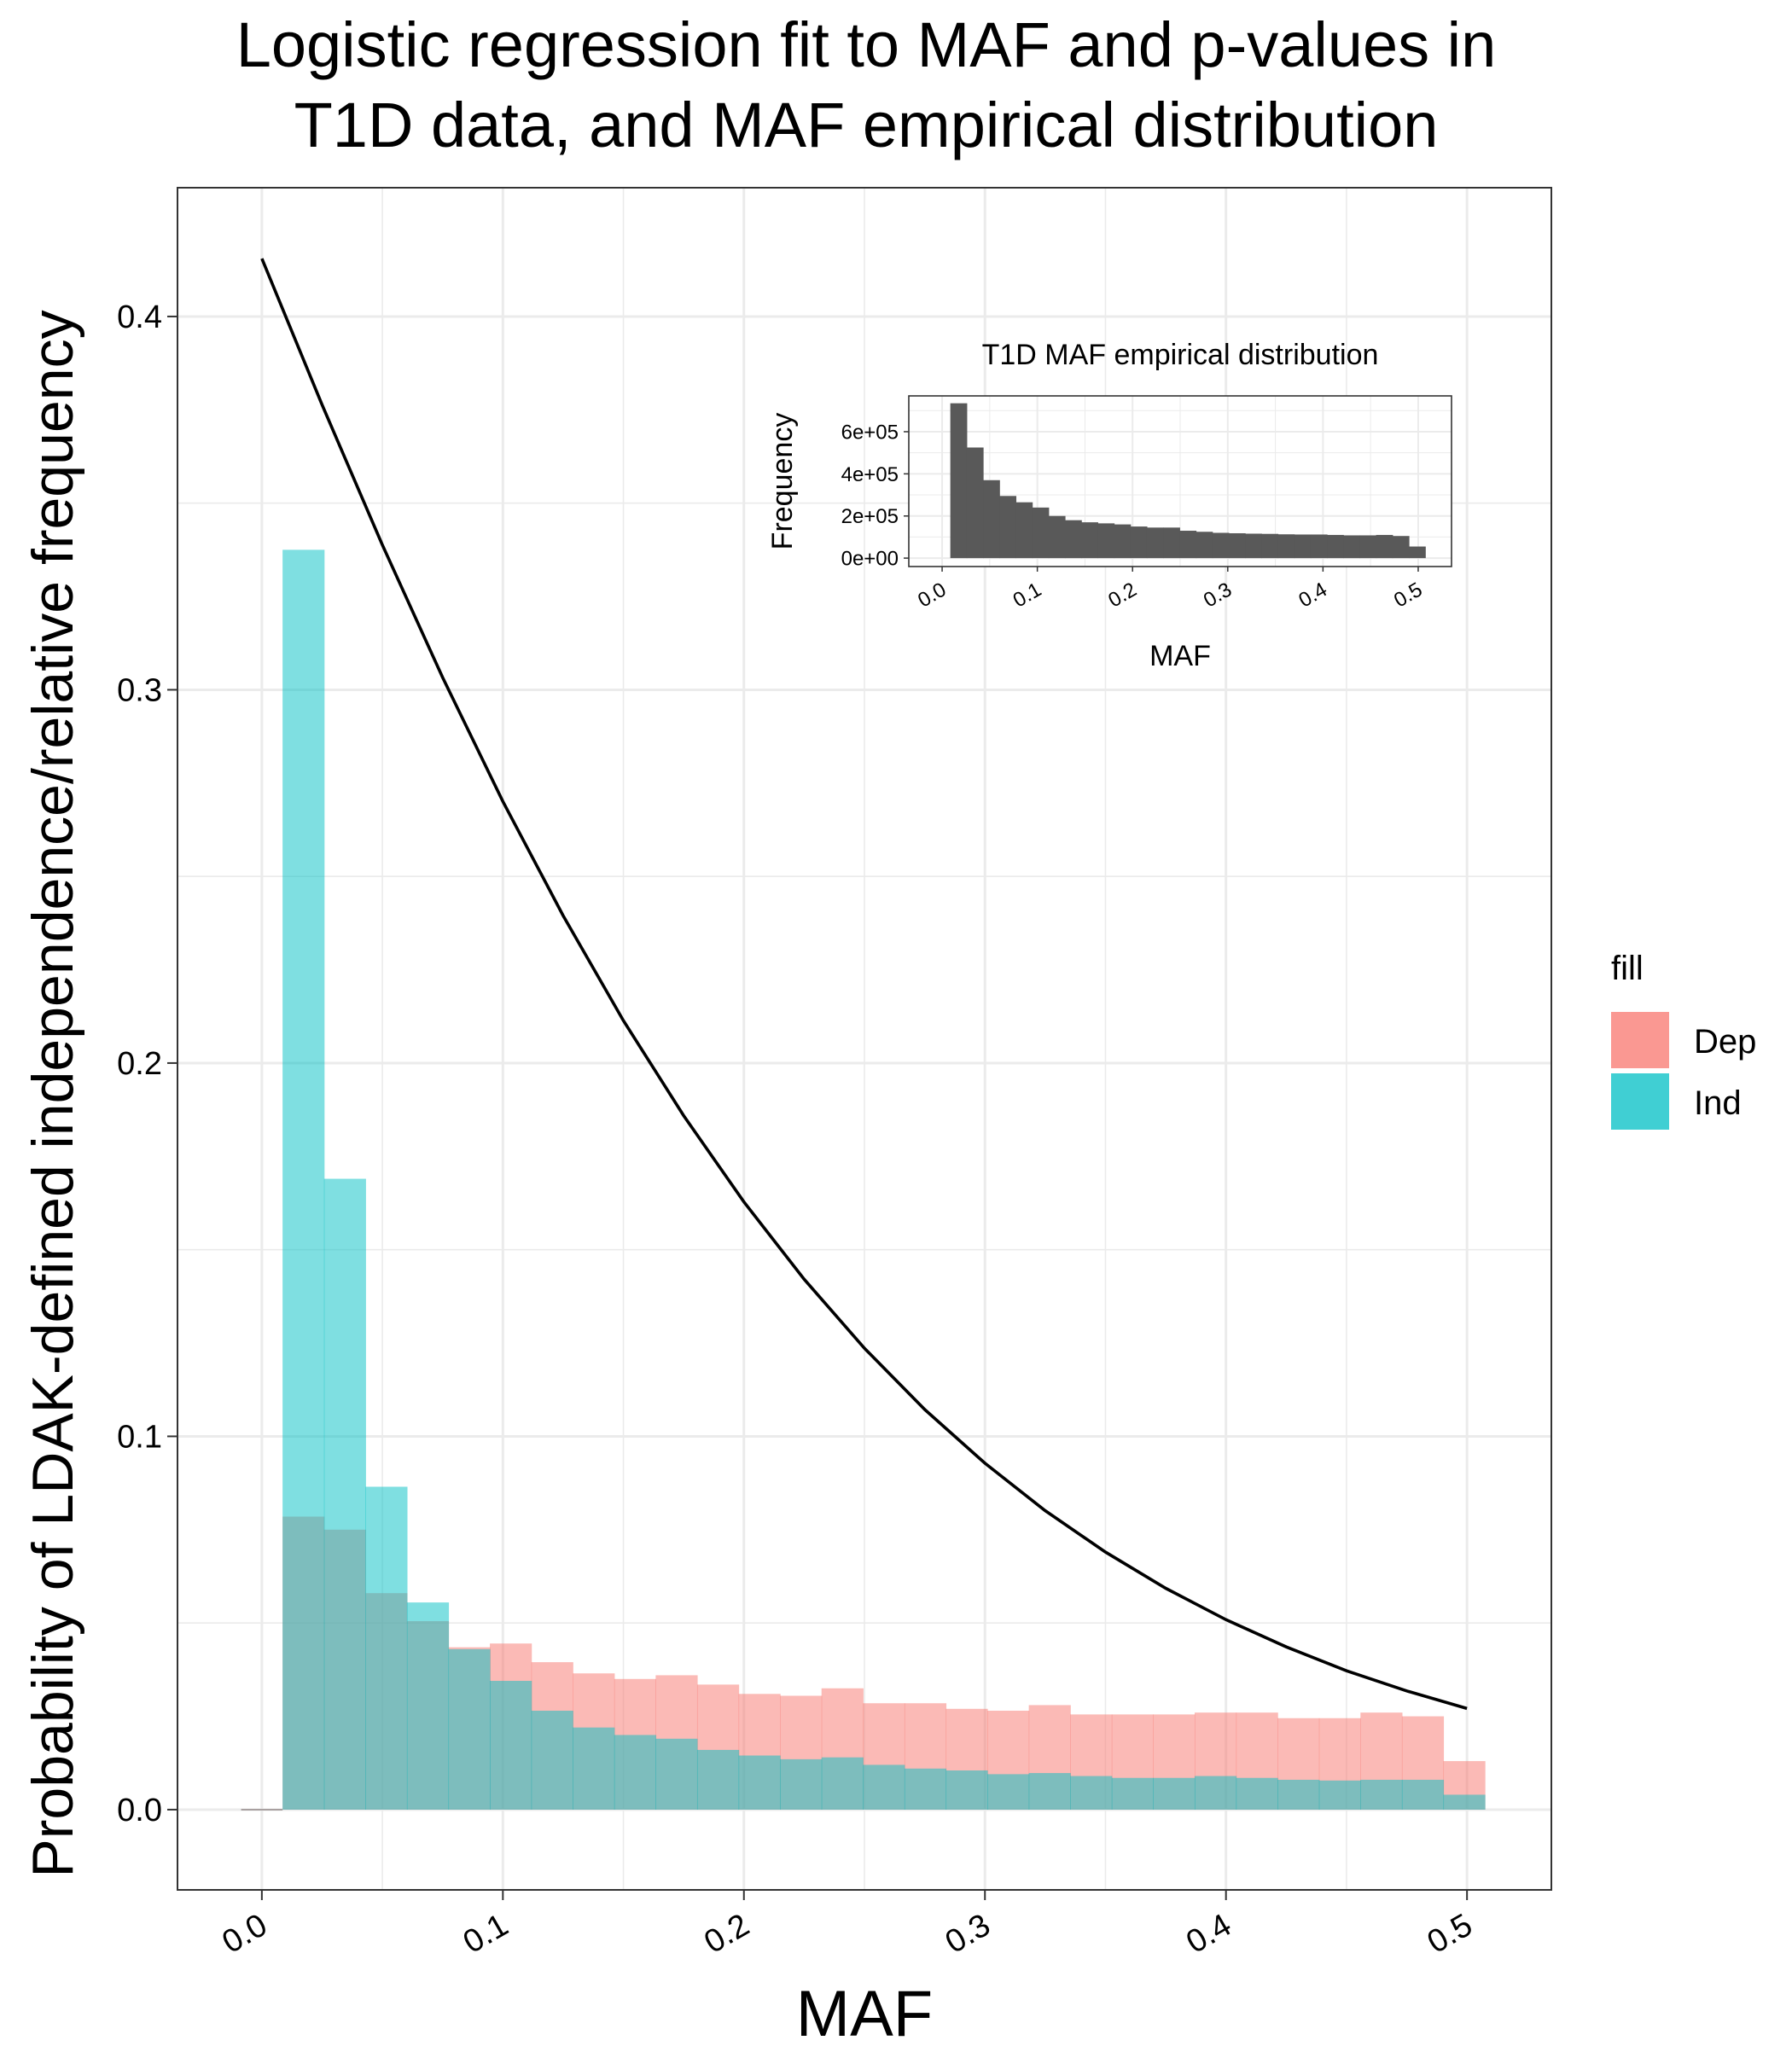 Image resolution: width=1792 pixels, height=2052 pixels. Describe the element at coordinates (1725, 1042) in the screenshot. I see `legend-label-dep: Dep` at that location.